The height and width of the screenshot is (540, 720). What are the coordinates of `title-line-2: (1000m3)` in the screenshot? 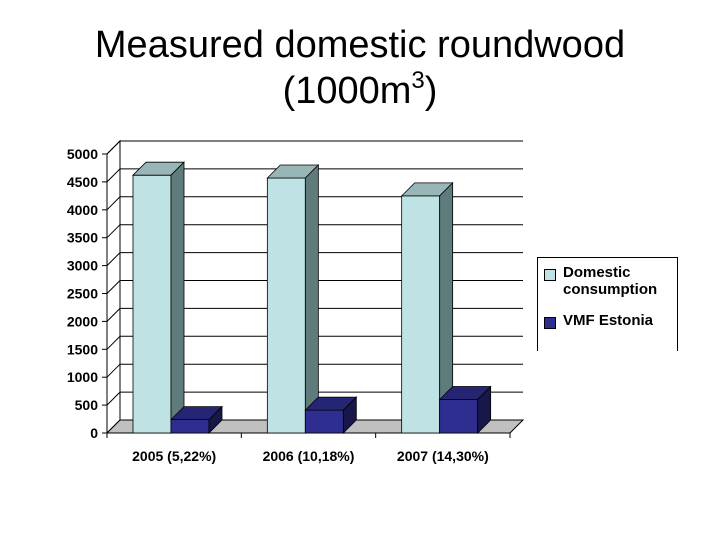 It's located at (360, 91).